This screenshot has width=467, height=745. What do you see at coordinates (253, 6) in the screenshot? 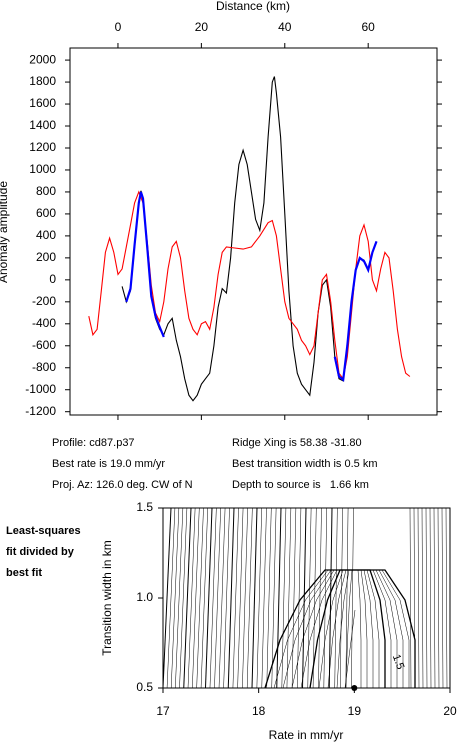
I see `x-axis-title: Distance (km)` at bounding box center [253, 6].